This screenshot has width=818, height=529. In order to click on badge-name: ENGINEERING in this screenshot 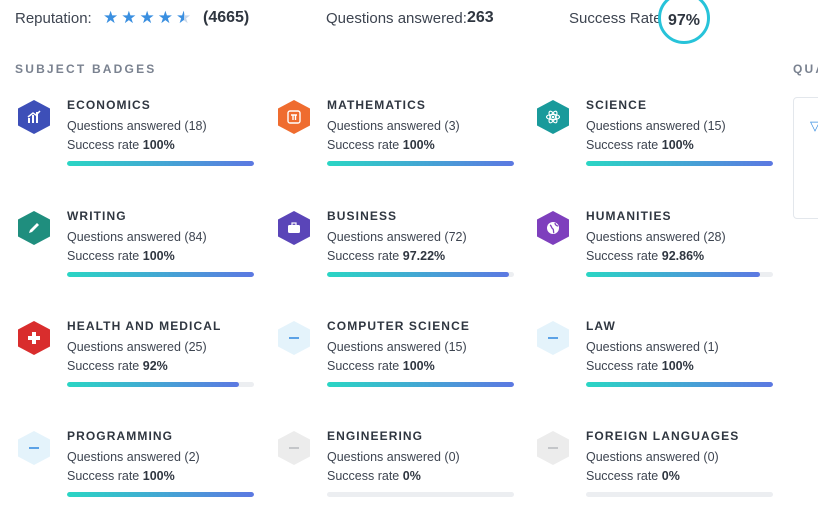, I will do `click(375, 436)`.